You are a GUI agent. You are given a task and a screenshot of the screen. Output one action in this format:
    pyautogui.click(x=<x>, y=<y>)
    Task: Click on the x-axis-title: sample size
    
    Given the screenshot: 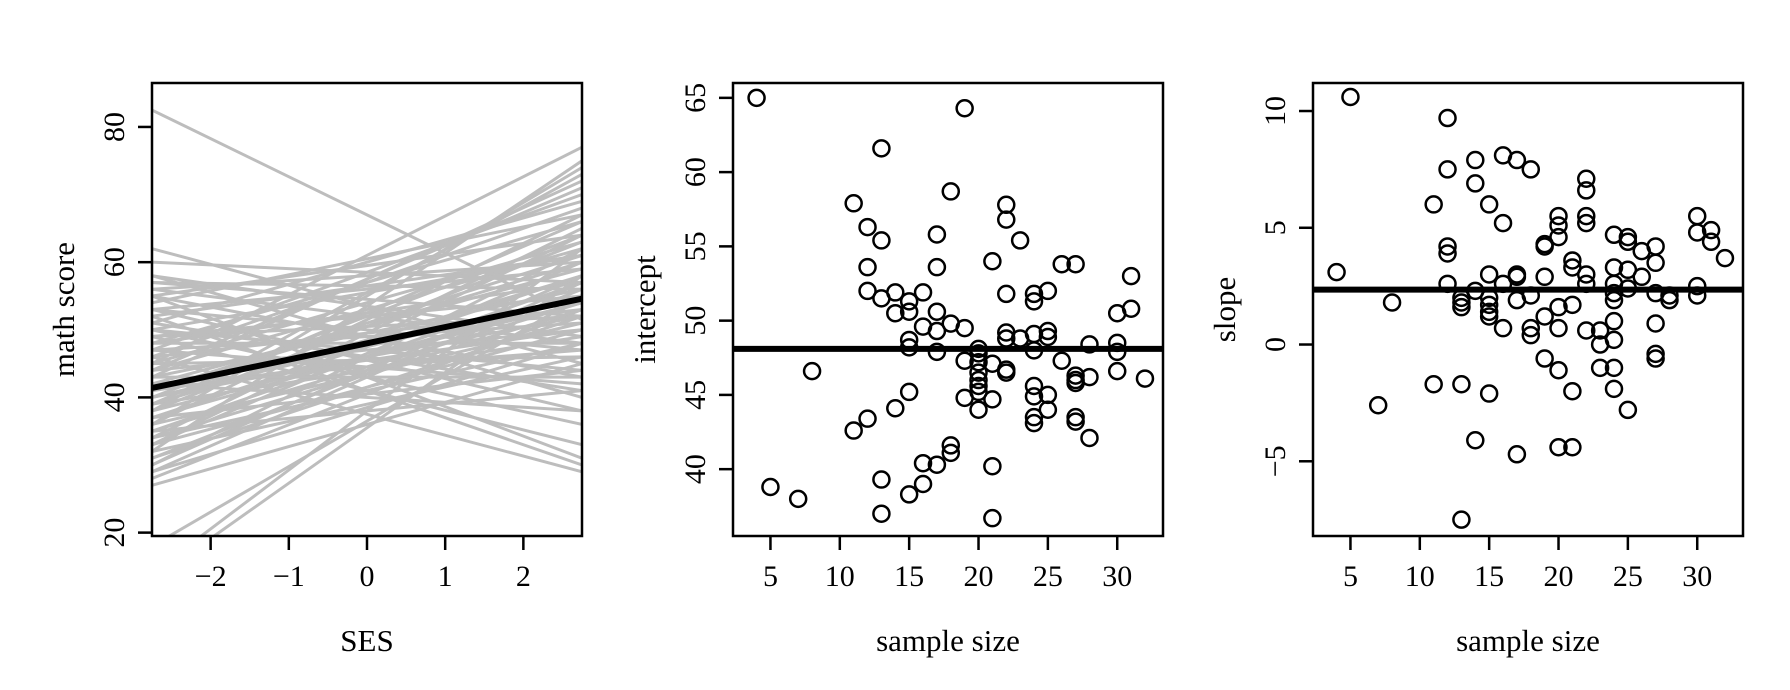 What is the action you would take?
    pyautogui.click(x=1528, y=640)
    